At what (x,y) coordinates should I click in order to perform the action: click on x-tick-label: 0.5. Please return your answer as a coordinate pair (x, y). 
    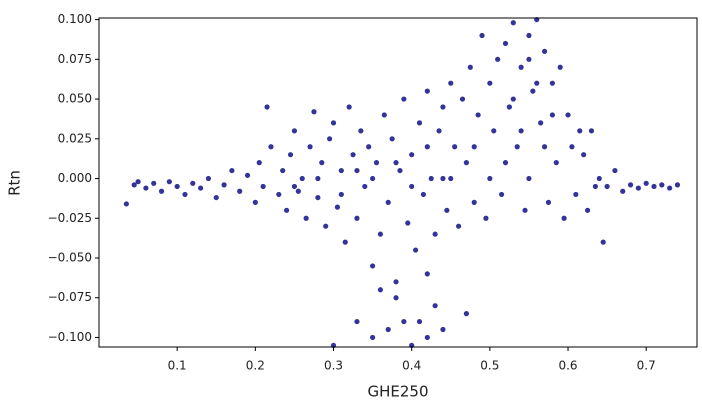
    Looking at the image, I should click on (489, 366).